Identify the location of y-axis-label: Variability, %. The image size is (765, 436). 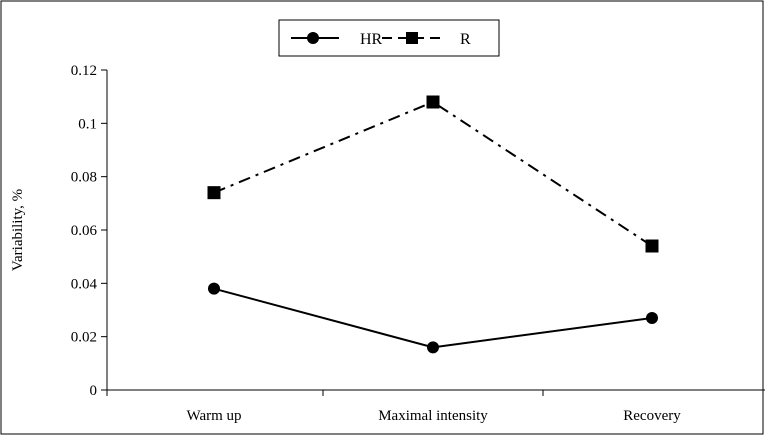
(18, 230).